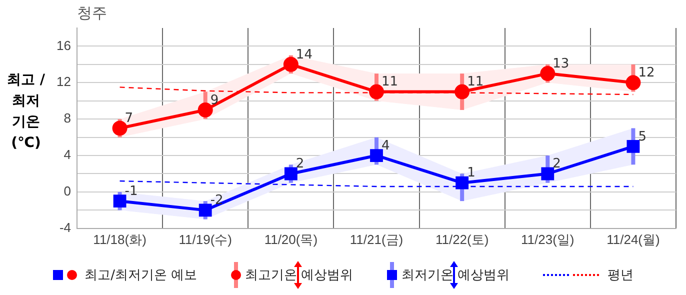 This screenshot has width=686, height=295. Describe the element at coordinates (67, 191) in the screenshot. I see `y-tick-label: 0` at that location.